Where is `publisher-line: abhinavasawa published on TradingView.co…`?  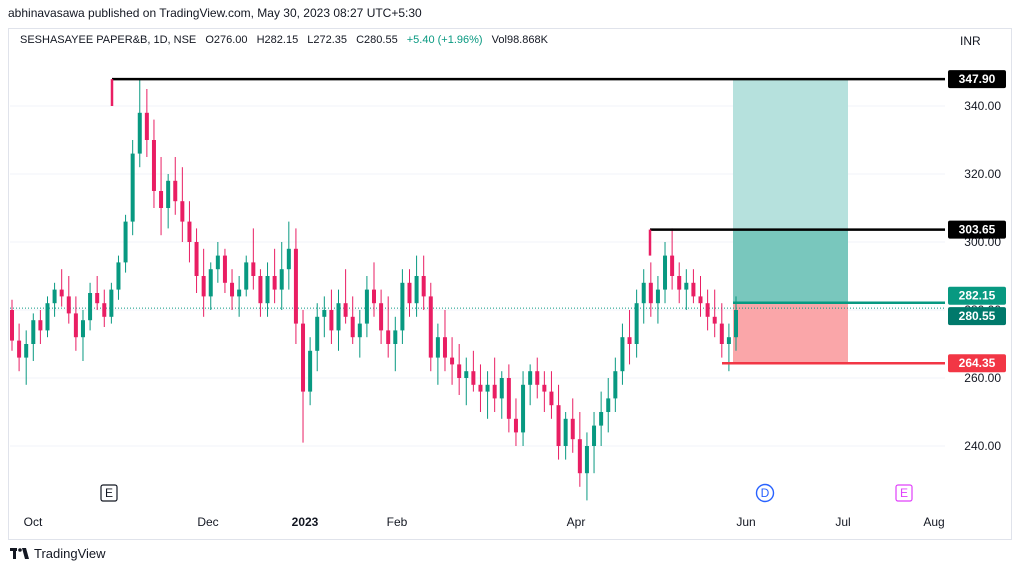
publisher-line: abhinavasawa published on TradingView.co… is located at coordinates (215, 13).